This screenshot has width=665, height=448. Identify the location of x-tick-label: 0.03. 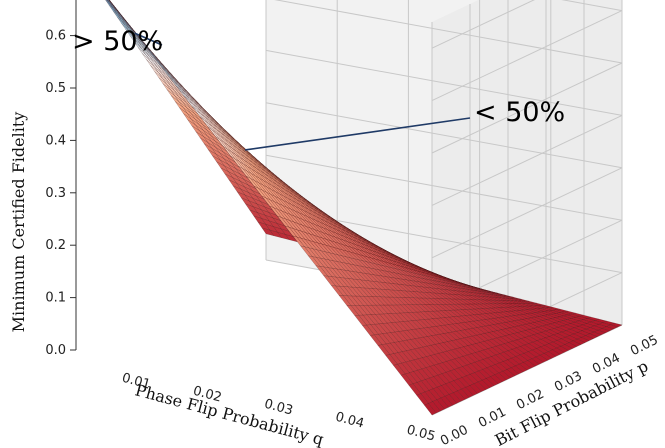
(279, 408).